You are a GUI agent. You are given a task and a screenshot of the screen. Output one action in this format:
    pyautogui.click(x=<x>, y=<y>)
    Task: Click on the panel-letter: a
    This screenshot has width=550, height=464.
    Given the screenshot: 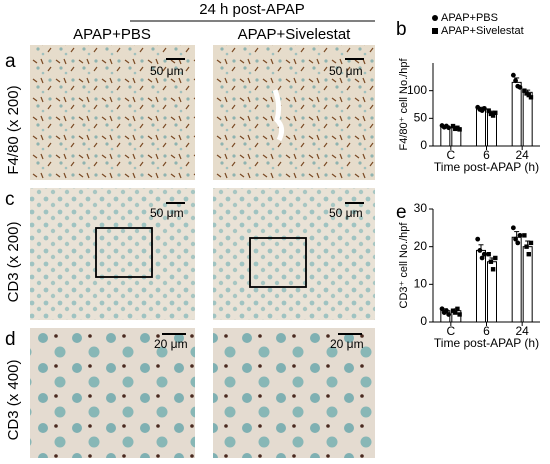 What is the action you would take?
    pyautogui.click(x=10, y=61)
    